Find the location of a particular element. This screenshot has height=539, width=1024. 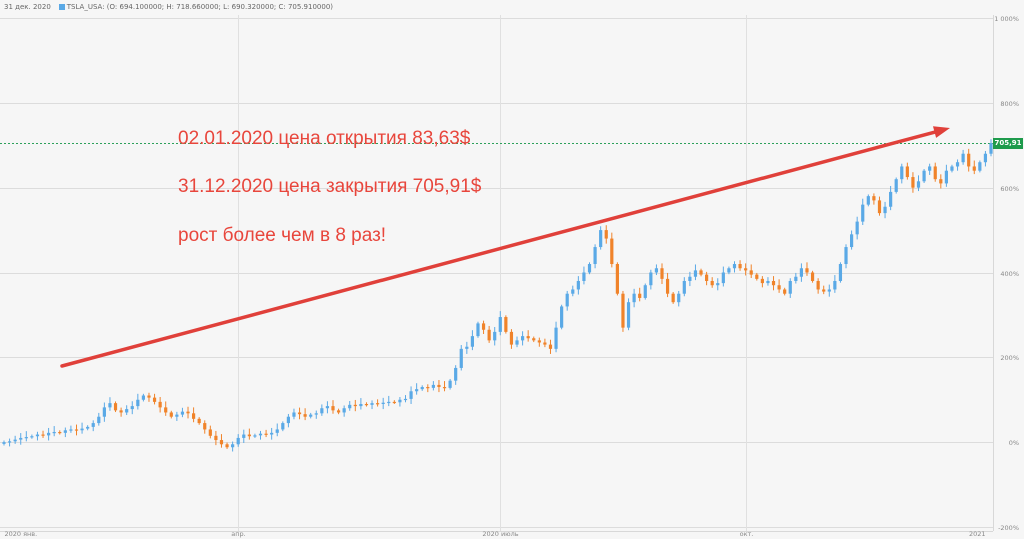

x-tick-label: 2020 июль is located at coordinates (500, 534).